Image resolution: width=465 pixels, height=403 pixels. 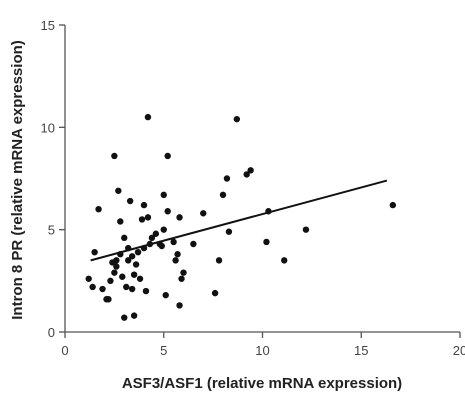 I want to click on y-tick-label: 5, so click(x=51, y=230).